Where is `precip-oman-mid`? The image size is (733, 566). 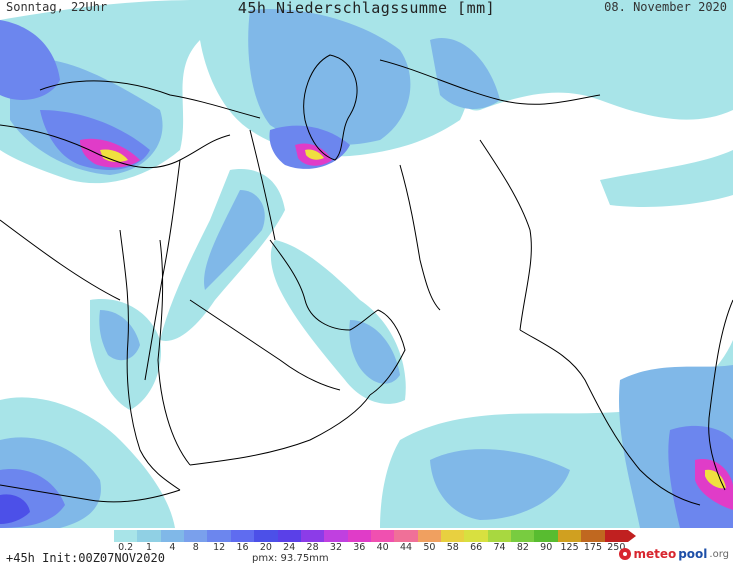
precip-oman-mid is located at coordinates (374, 352).